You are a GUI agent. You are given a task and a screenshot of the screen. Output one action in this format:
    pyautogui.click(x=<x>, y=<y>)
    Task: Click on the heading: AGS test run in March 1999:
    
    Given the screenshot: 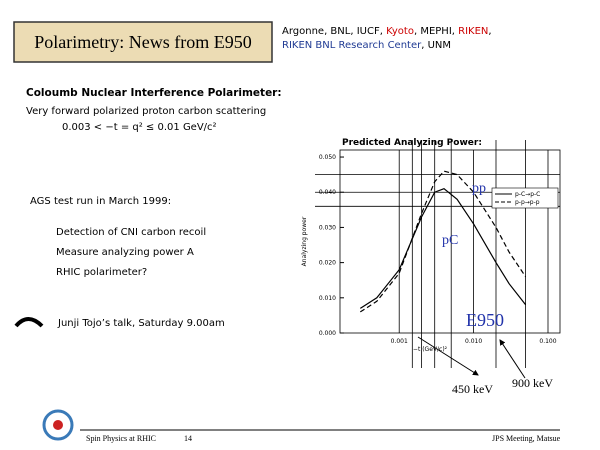 What is the action you would take?
    pyautogui.click(x=100, y=201)
    